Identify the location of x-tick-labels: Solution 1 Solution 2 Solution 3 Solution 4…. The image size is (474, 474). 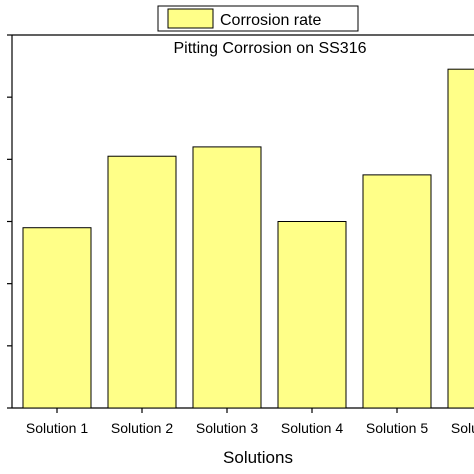
(250, 428).